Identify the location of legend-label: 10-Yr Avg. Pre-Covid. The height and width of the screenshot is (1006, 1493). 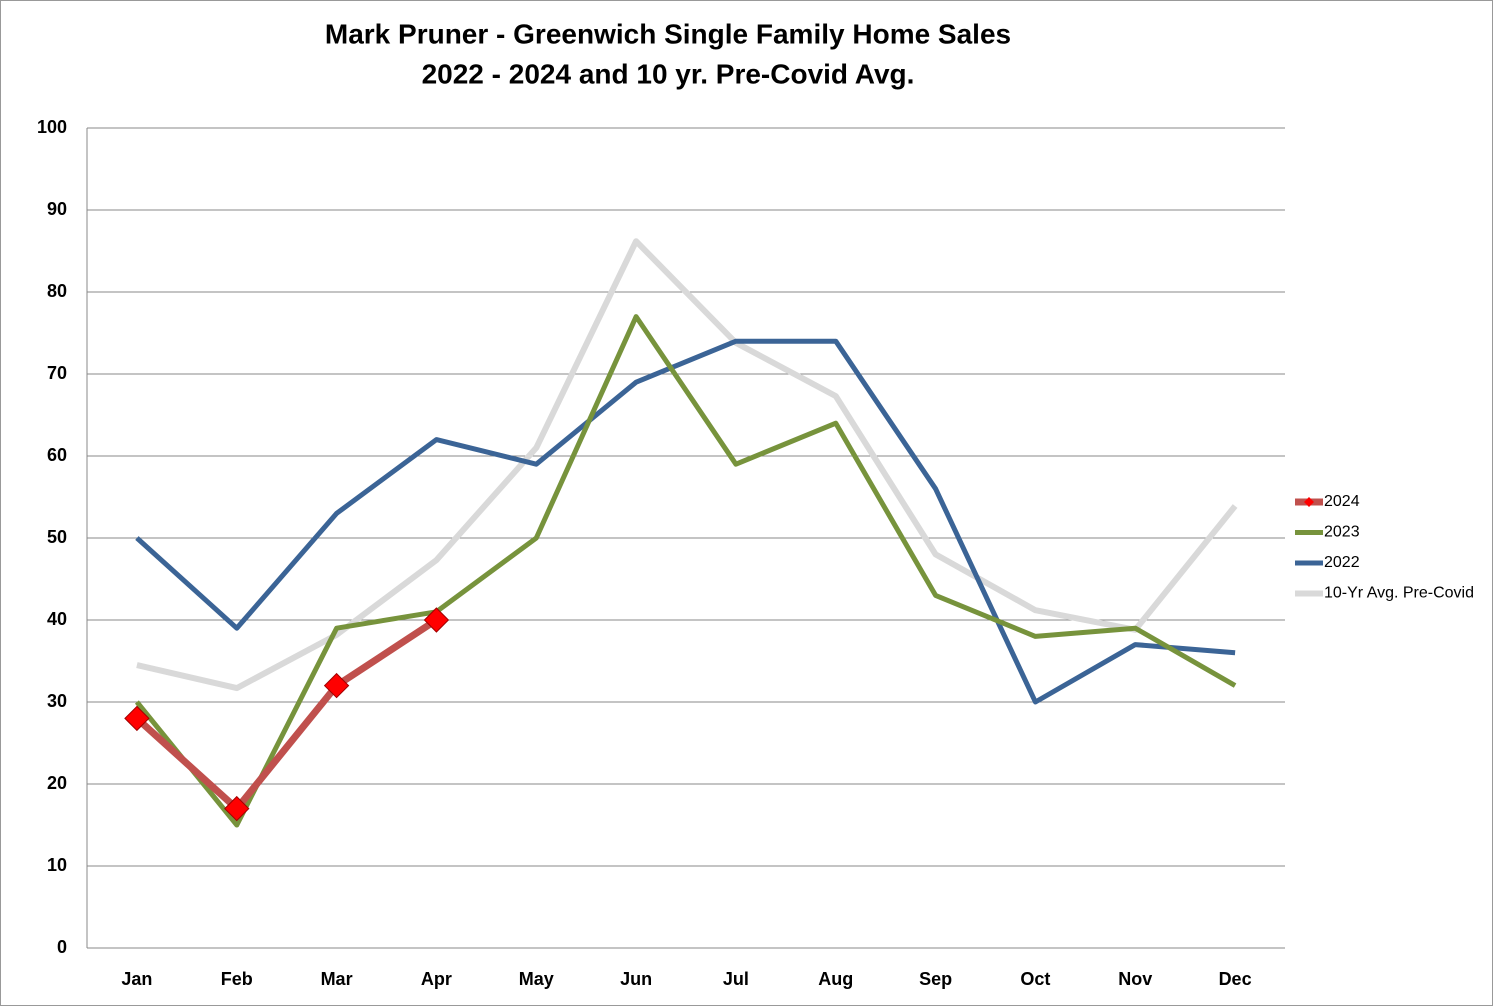
(1399, 593).